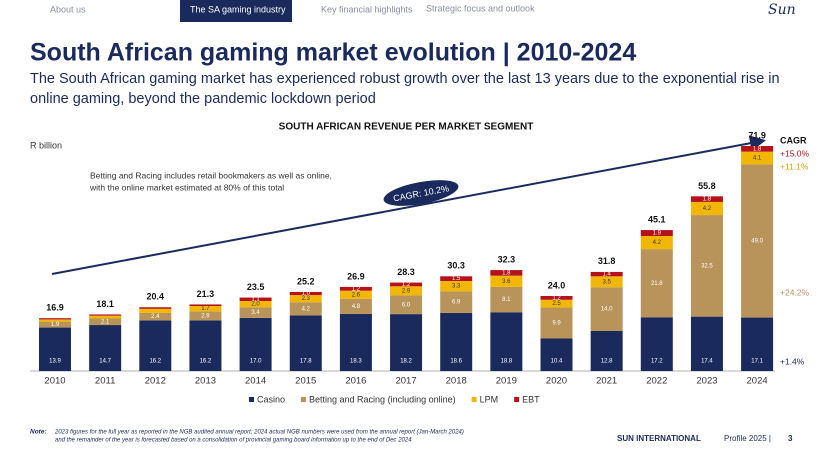  I want to click on data-label: 17.4, so click(707, 362).